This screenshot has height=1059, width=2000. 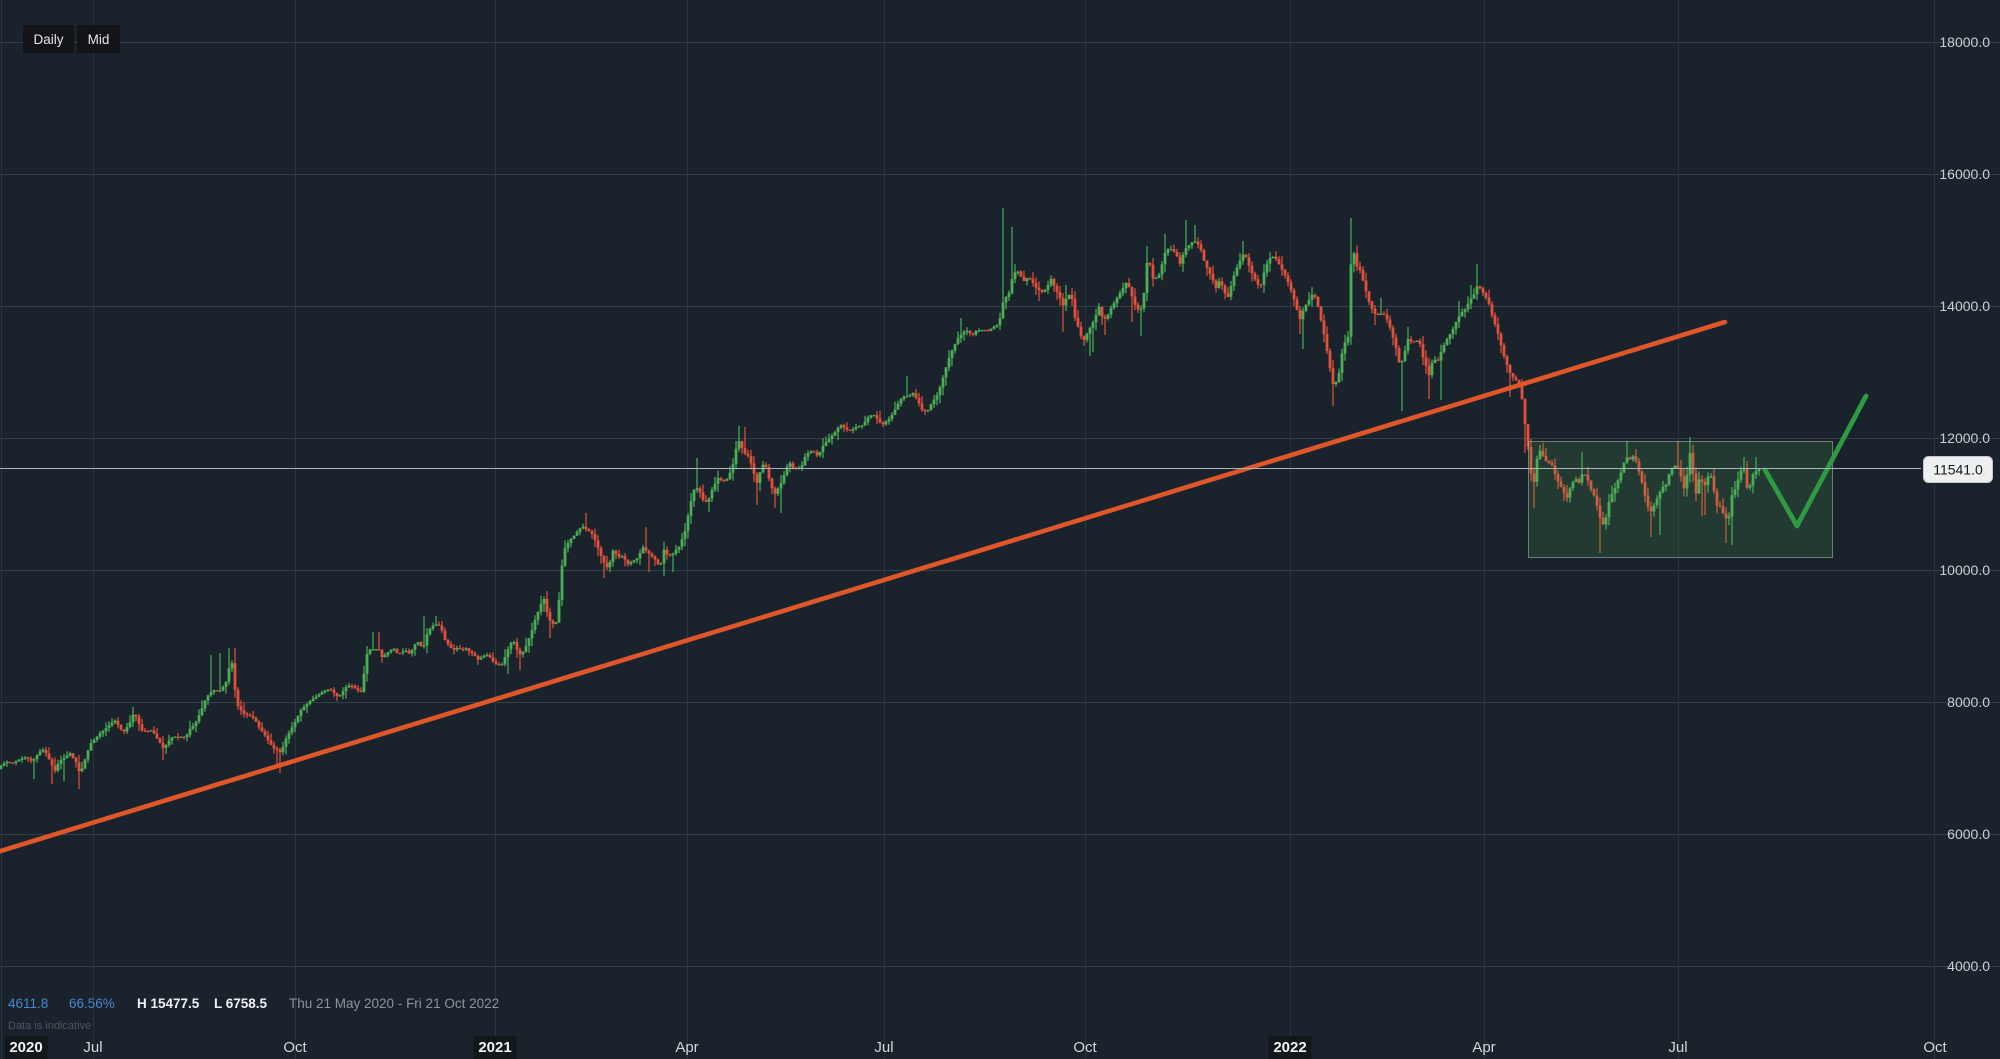 I want to click on svg-text: Daily, so click(x=48, y=39).